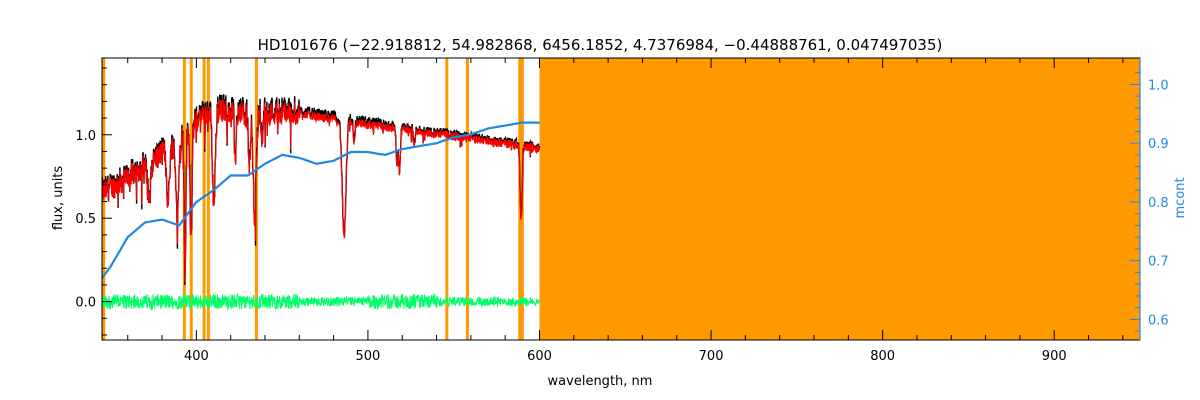 The height and width of the screenshot is (400, 1200). I want to click on y-tick-label-1: 0.5, so click(85, 219).